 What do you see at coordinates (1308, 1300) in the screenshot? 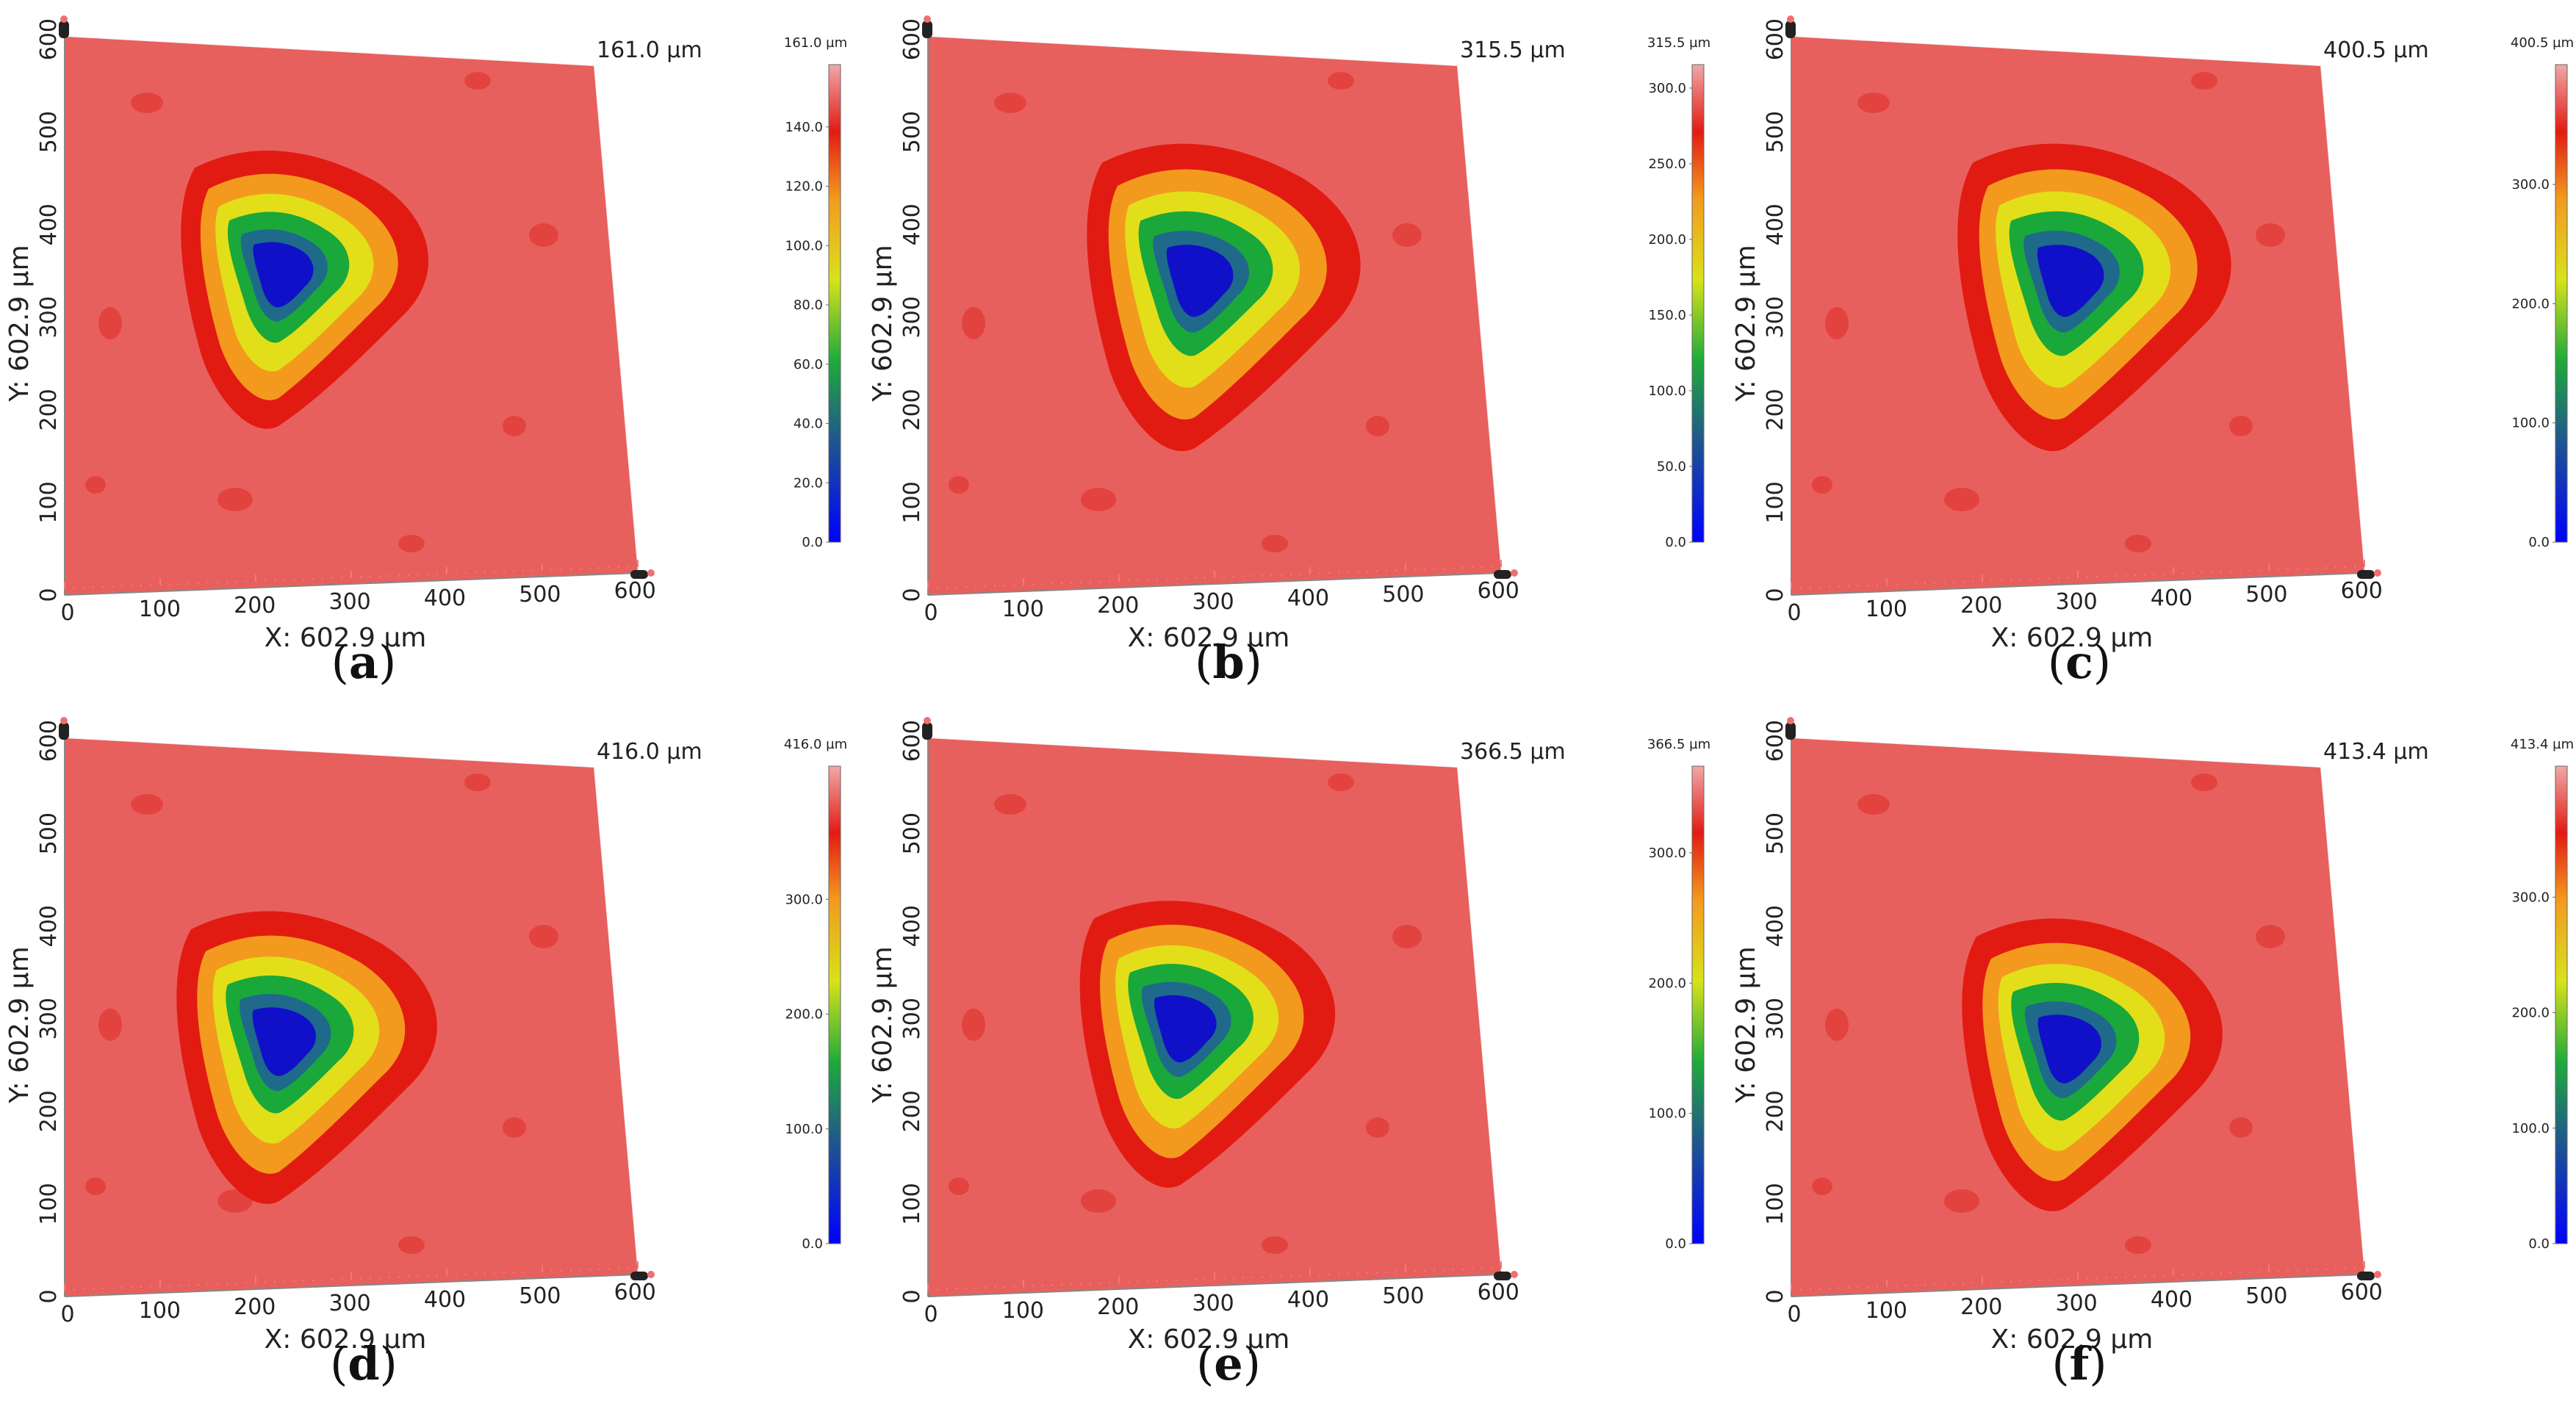
I see `x-tick-label: 400` at bounding box center [1308, 1300].